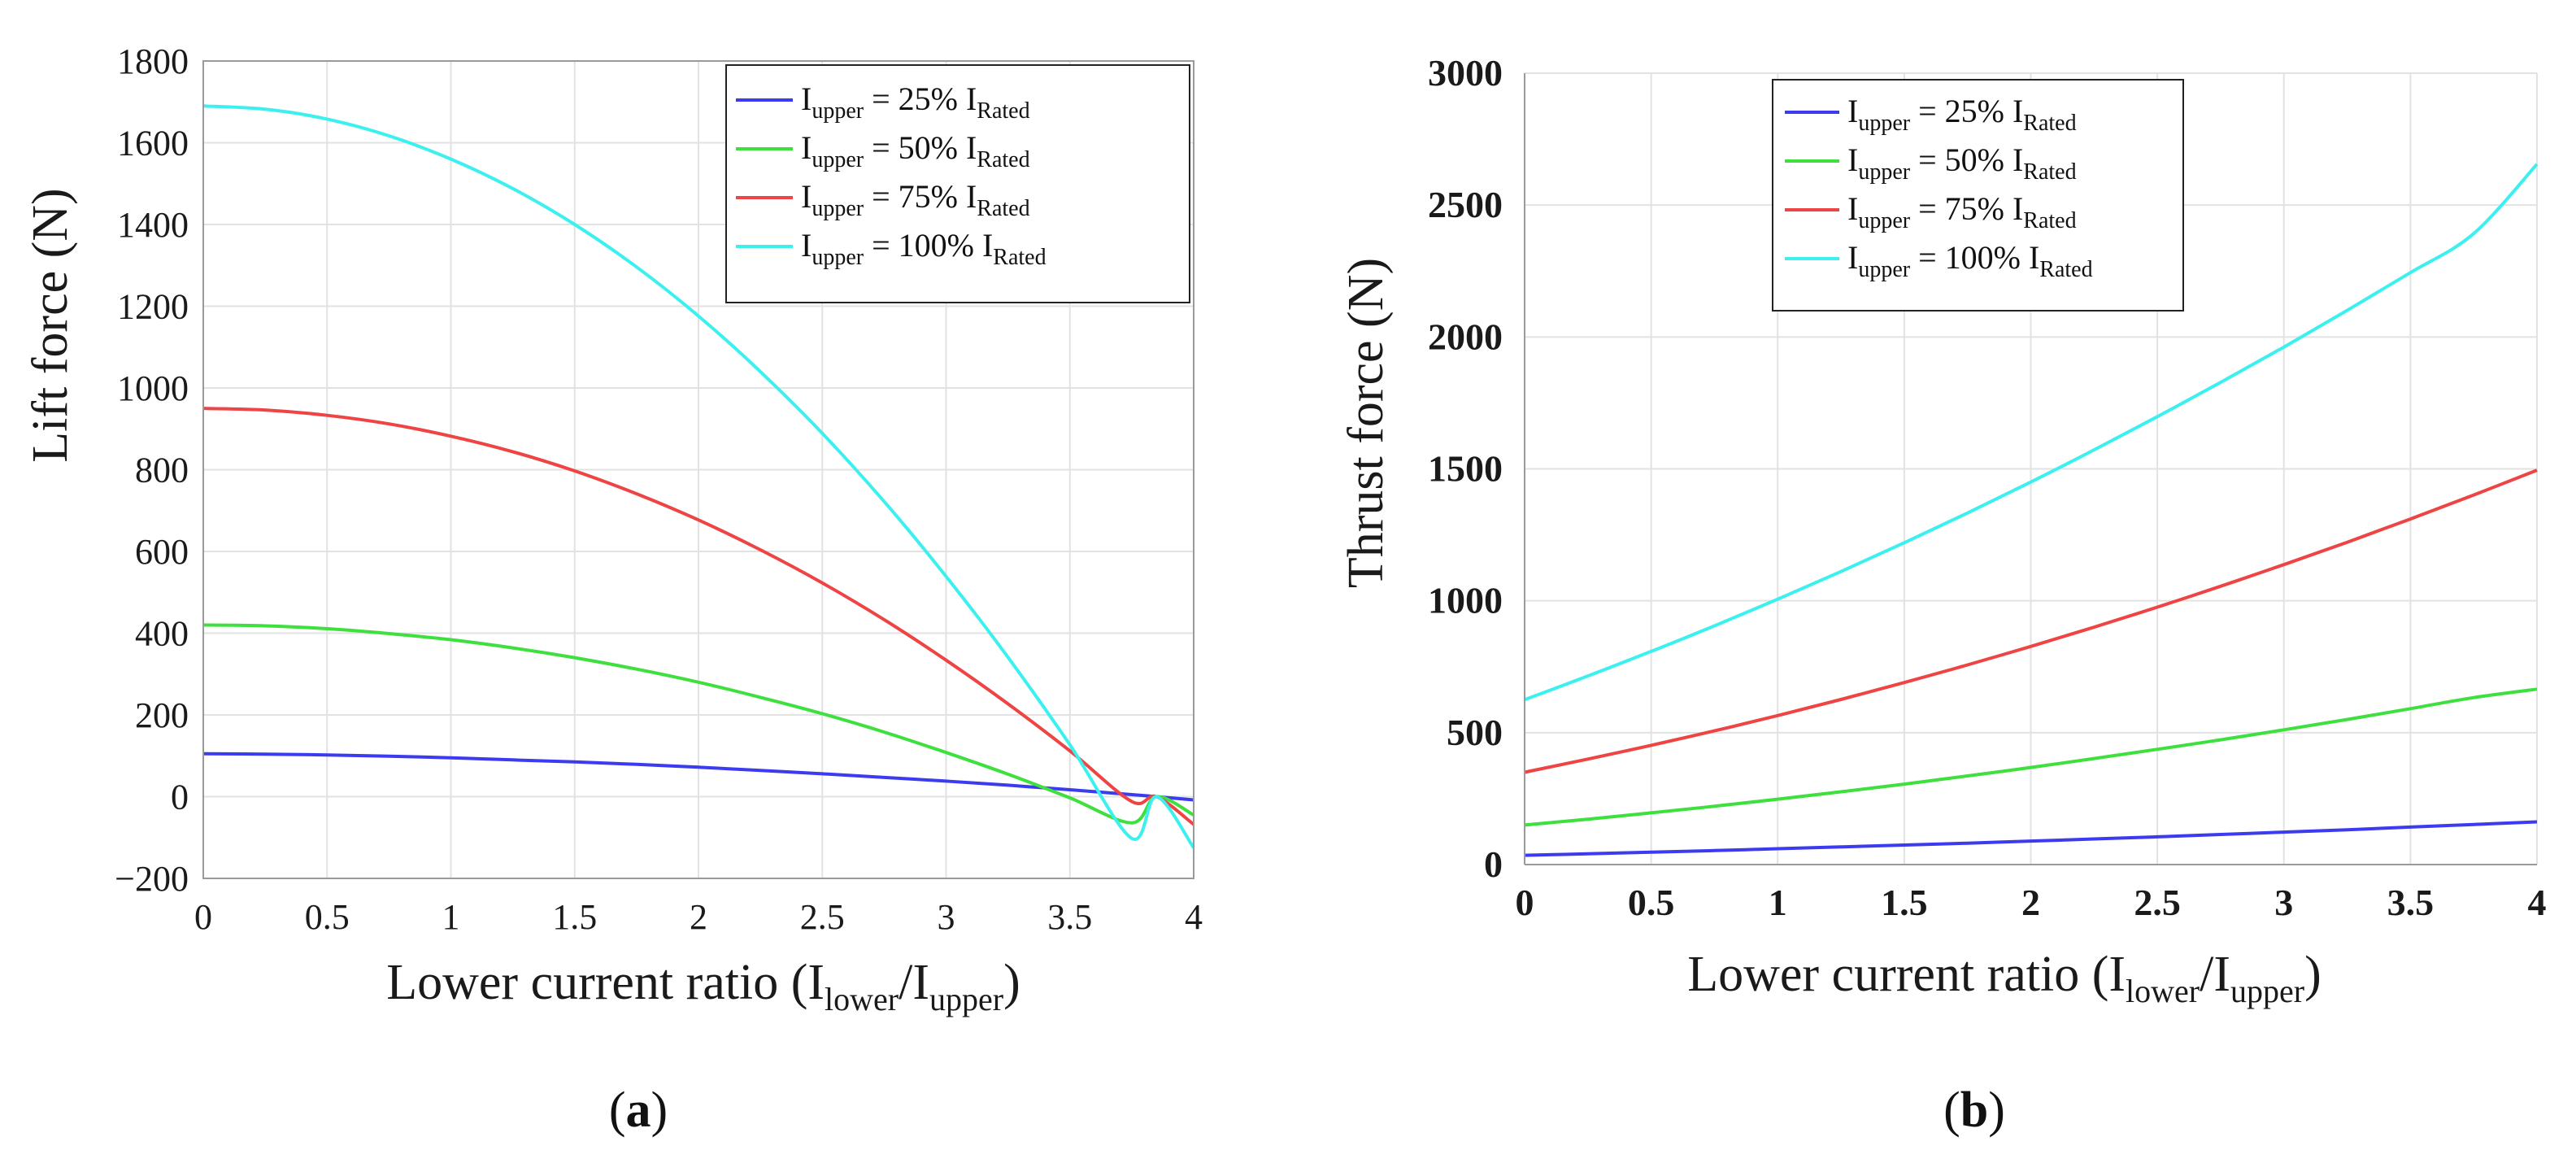 The image size is (2576, 1172). What do you see at coordinates (1366, 423) in the screenshot?
I see `y-axis-label-b: Thrust force (N)` at bounding box center [1366, 423].